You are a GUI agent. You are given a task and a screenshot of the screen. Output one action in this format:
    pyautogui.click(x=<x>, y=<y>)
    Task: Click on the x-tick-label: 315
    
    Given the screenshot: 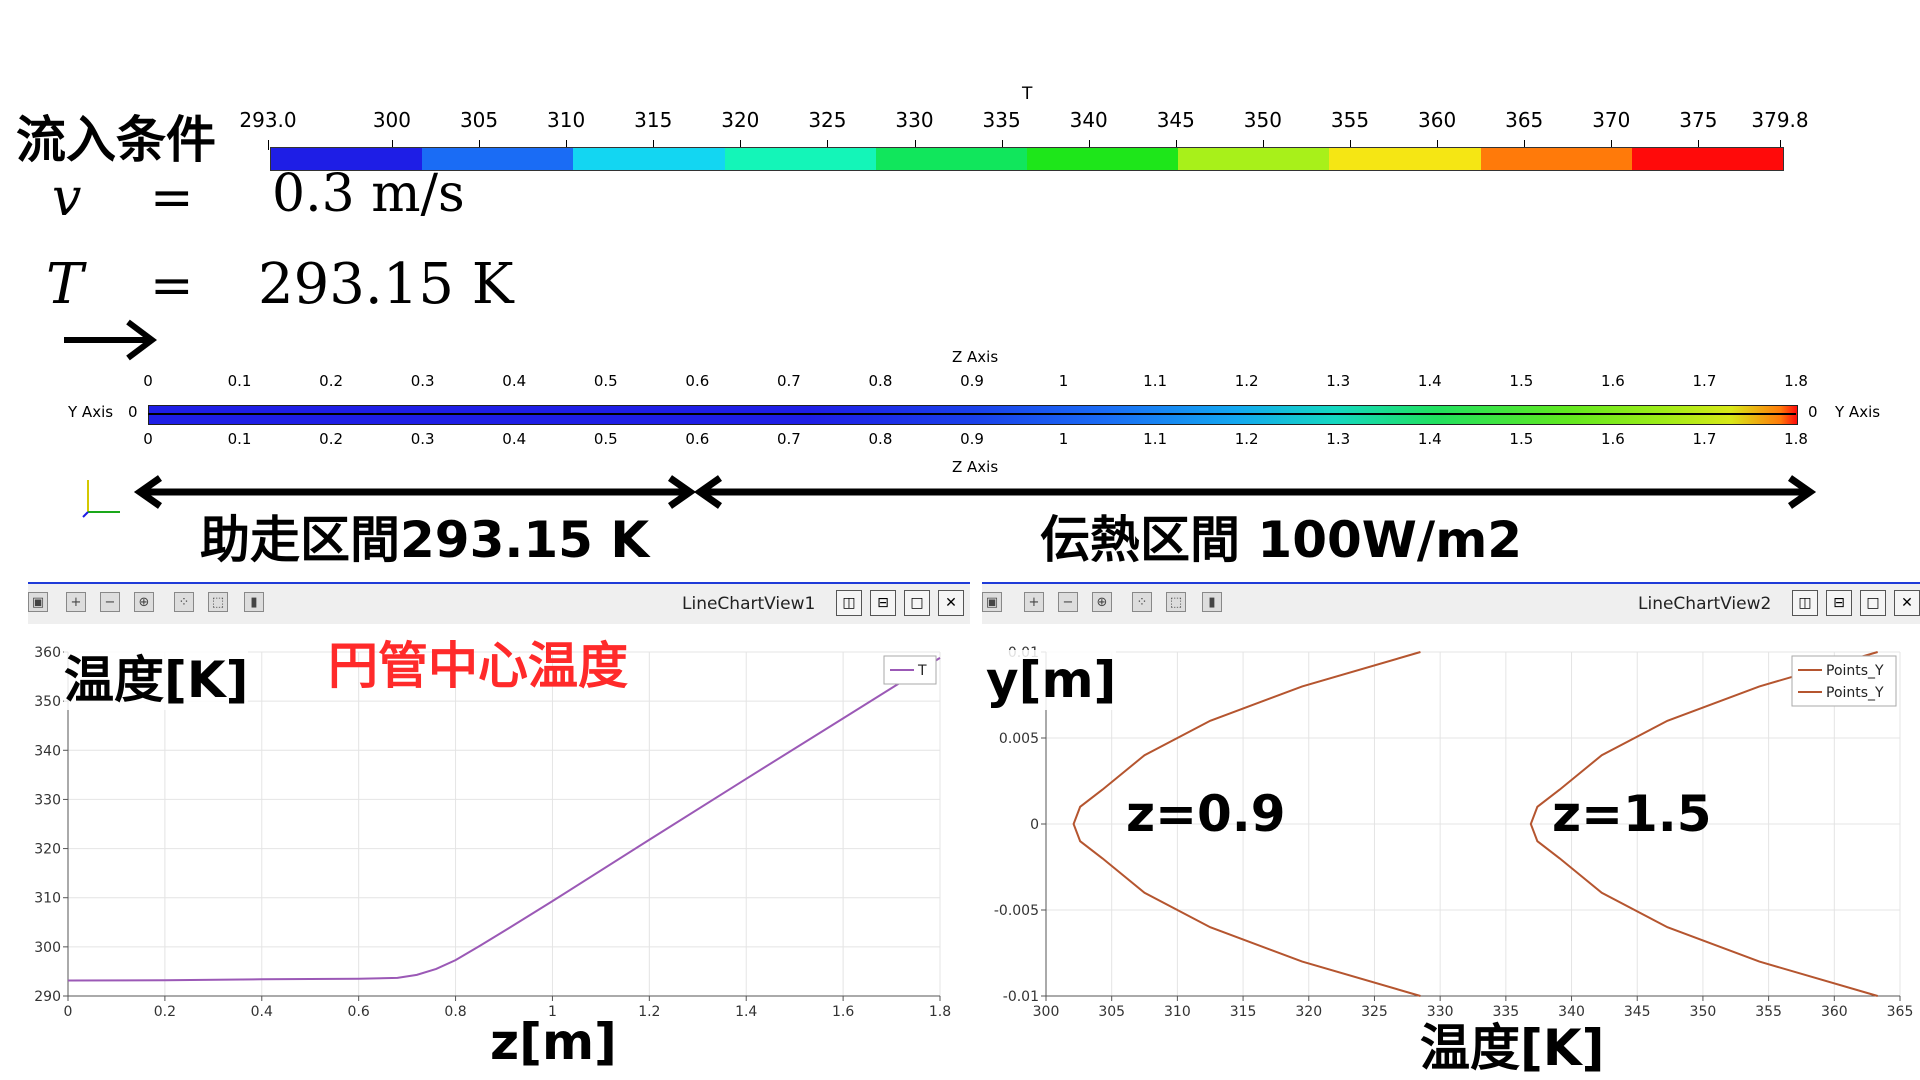 What is the action you would take?
    pyautogui.click(x=1243, y=1012)
    